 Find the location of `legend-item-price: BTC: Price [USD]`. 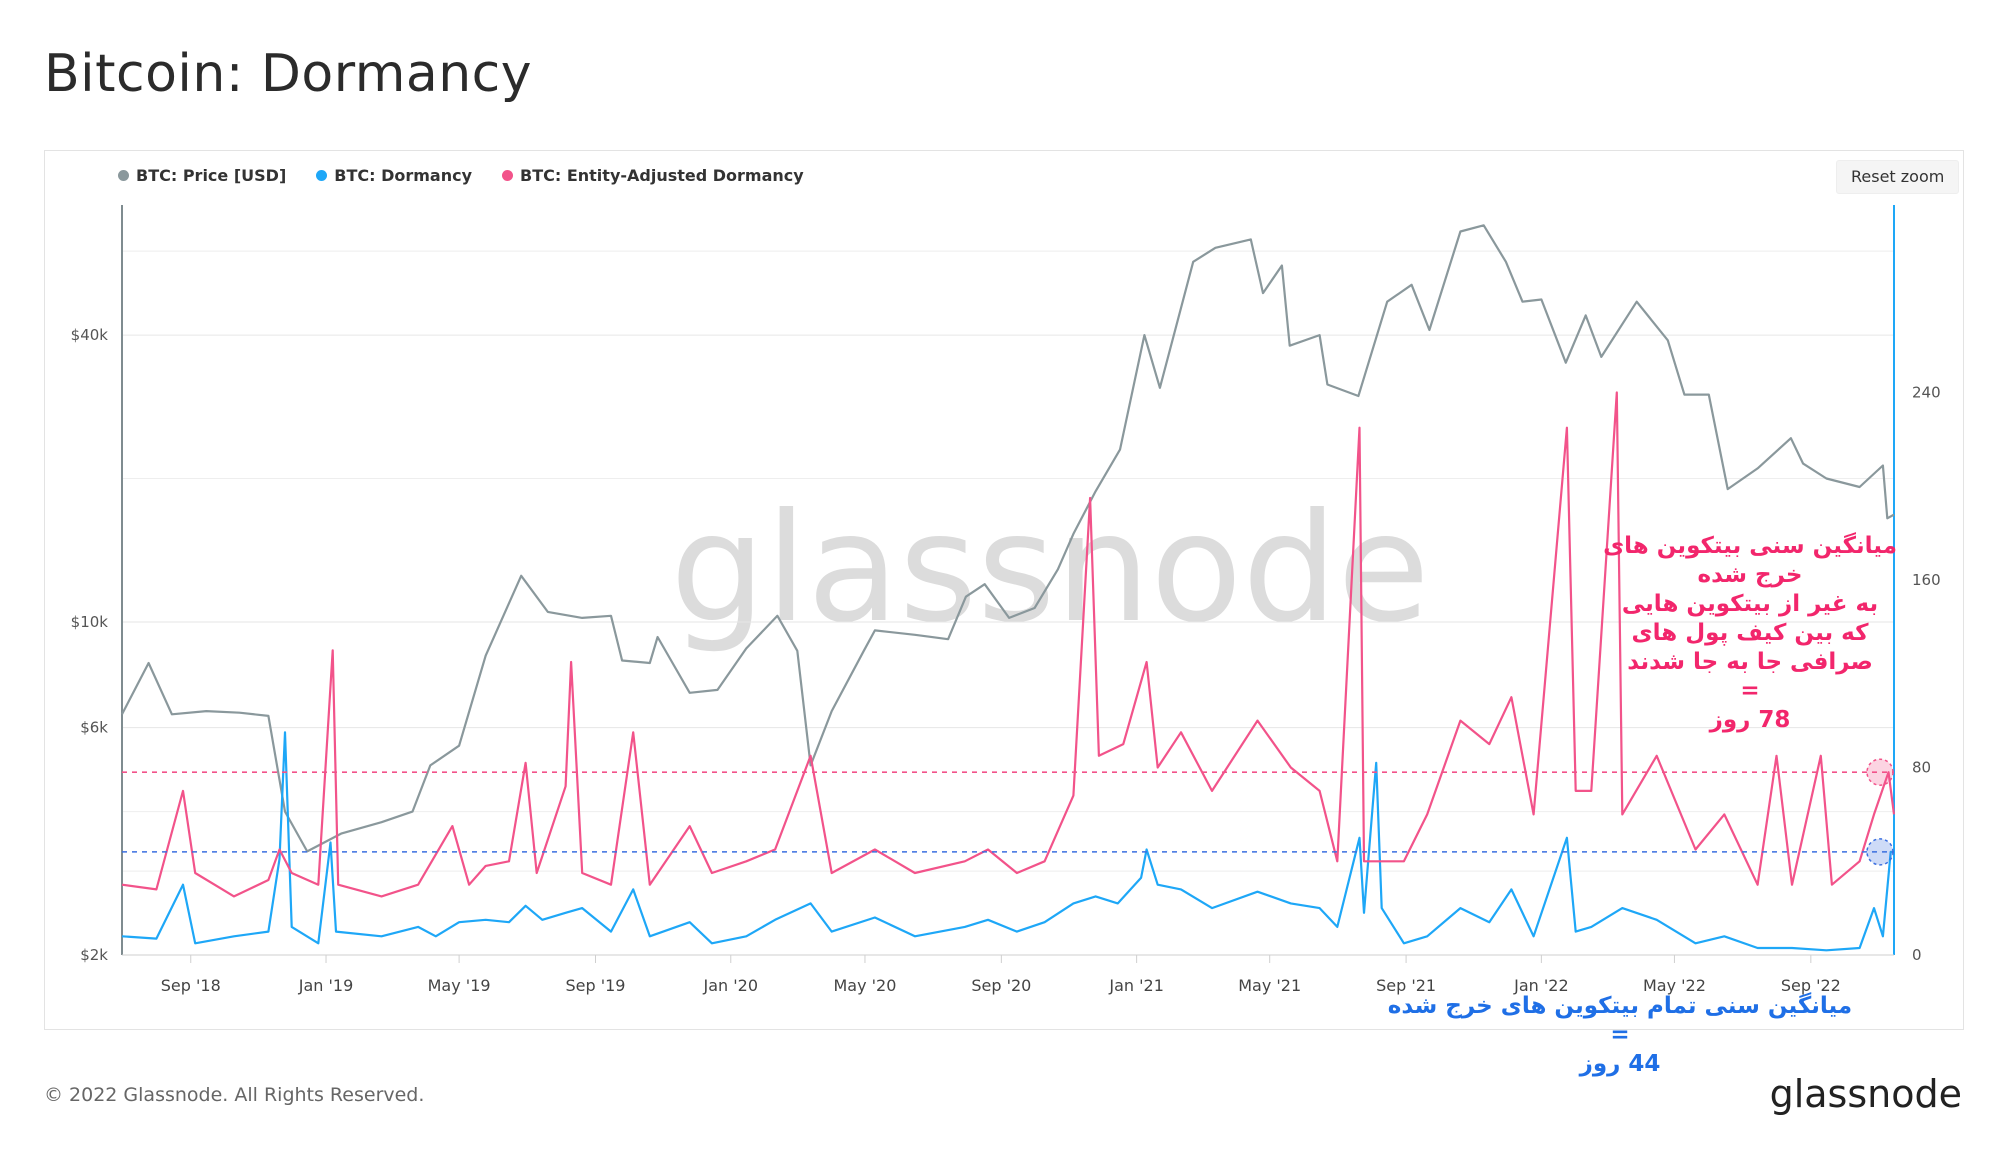

legend-item-price: BTC: Price [USD] is located at coordinates (202, 175).